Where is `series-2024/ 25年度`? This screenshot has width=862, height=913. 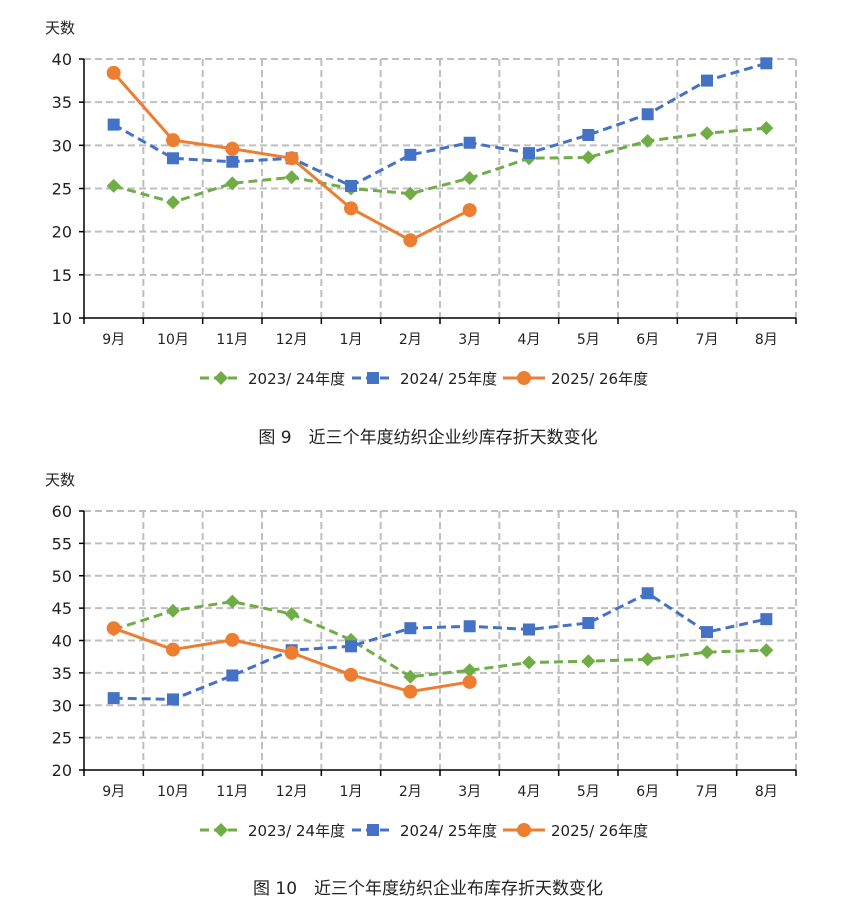 series-2024/ 25年度 is located at coordinates (440, 124).